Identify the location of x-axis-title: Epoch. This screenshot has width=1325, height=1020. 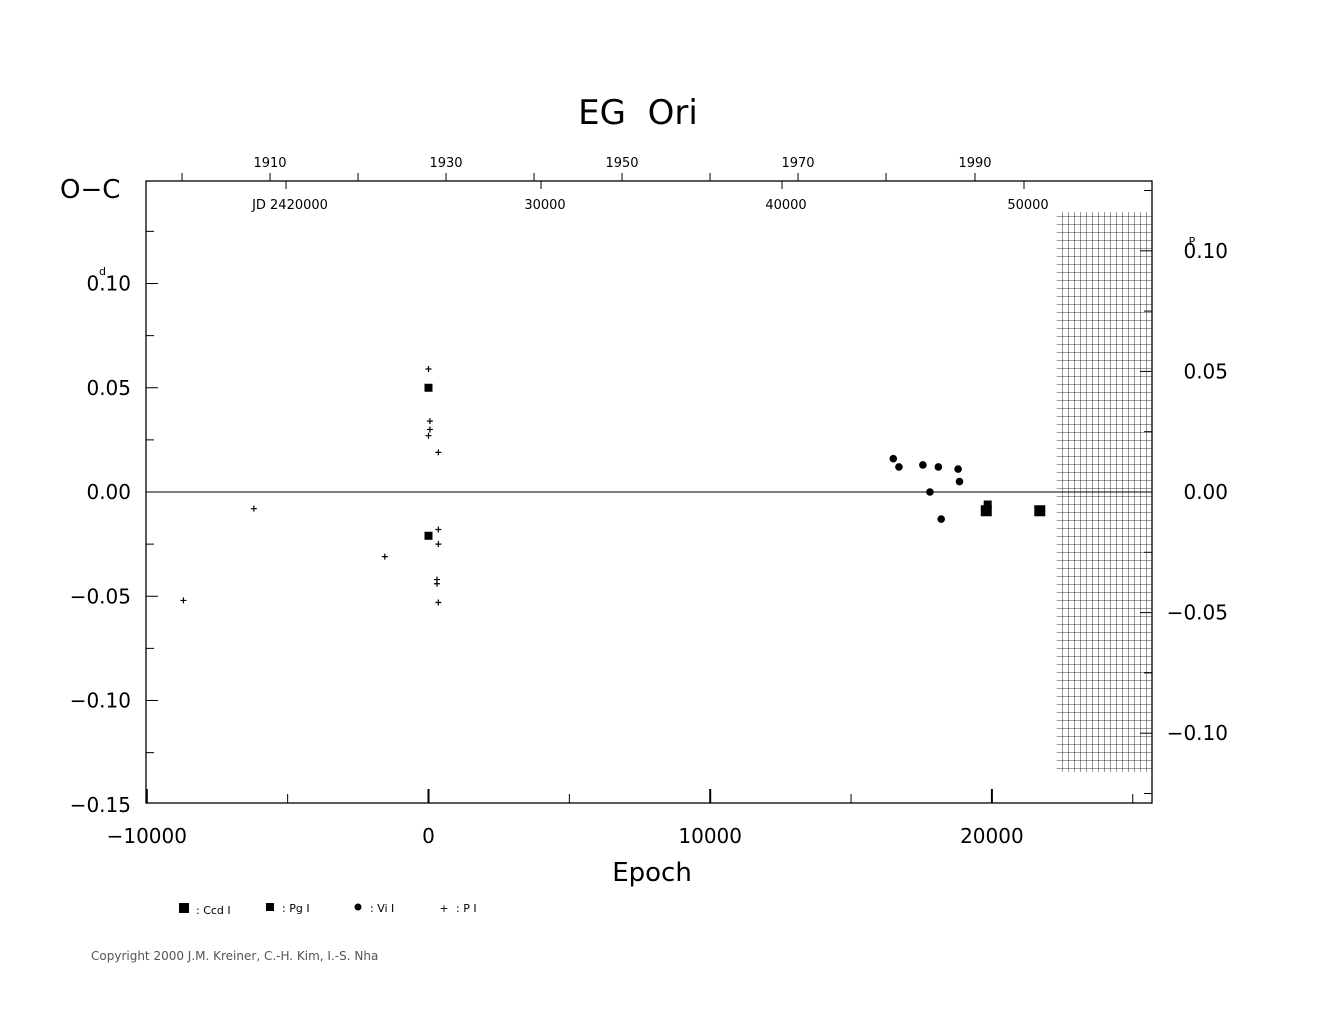
(652, 873).